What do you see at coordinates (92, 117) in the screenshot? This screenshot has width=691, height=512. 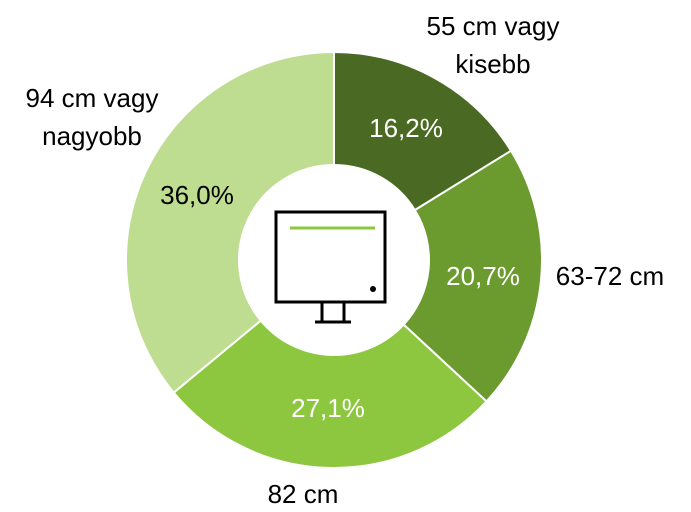 I see `category-label: 94 cm vagy nagyobb` at bounding box center [92, 117].